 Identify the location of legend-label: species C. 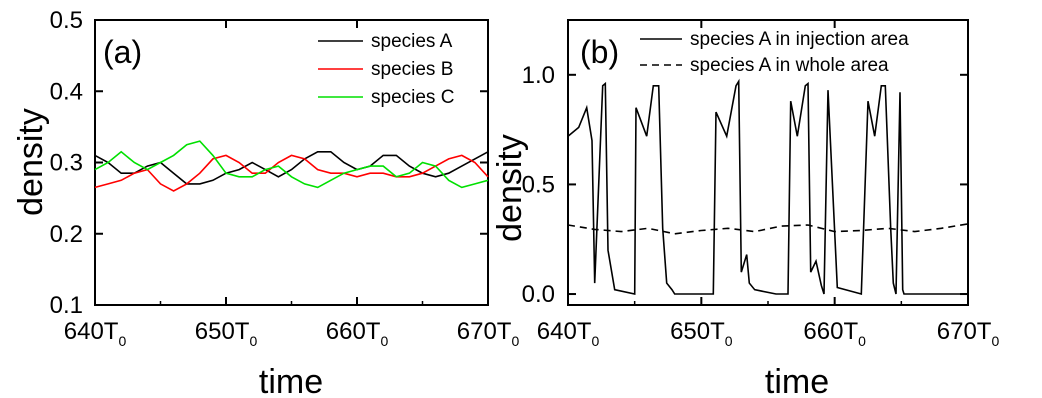
(412, 97).